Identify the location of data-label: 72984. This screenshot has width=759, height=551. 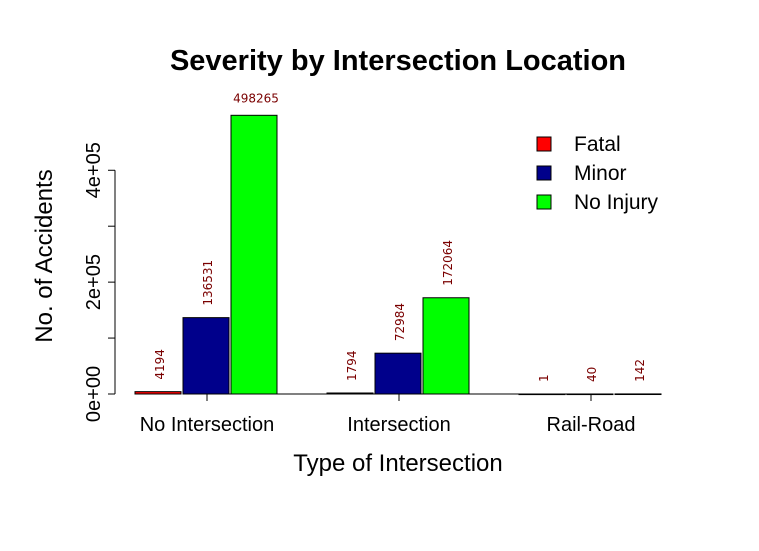
(400, 322).